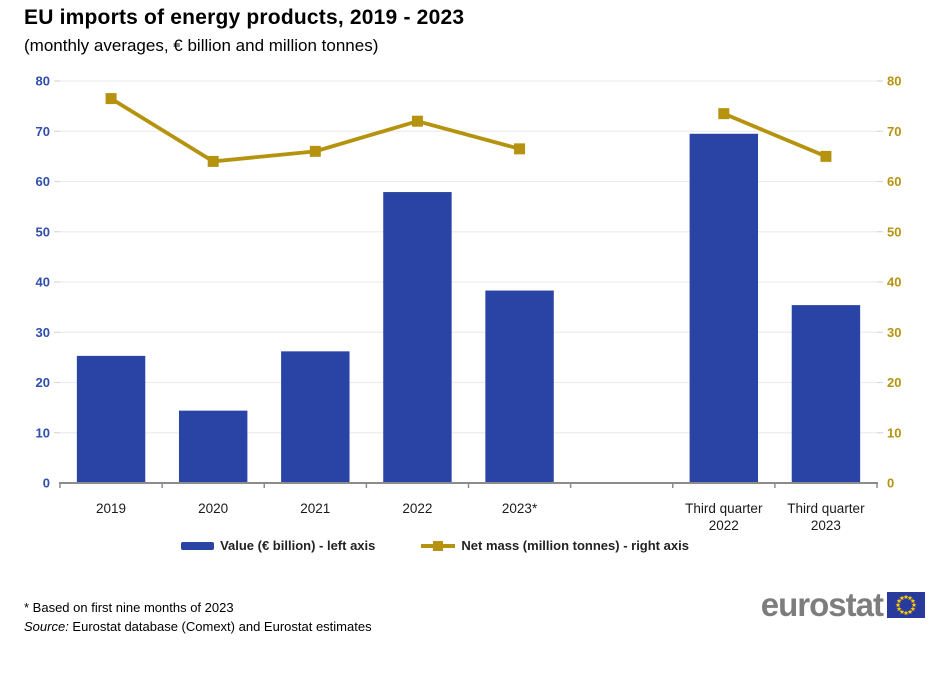 This screenshot has height=690, width=945. Describe the element at coordinates (46, 626) in the screenshot. I see `source-label: Source:` at that location.